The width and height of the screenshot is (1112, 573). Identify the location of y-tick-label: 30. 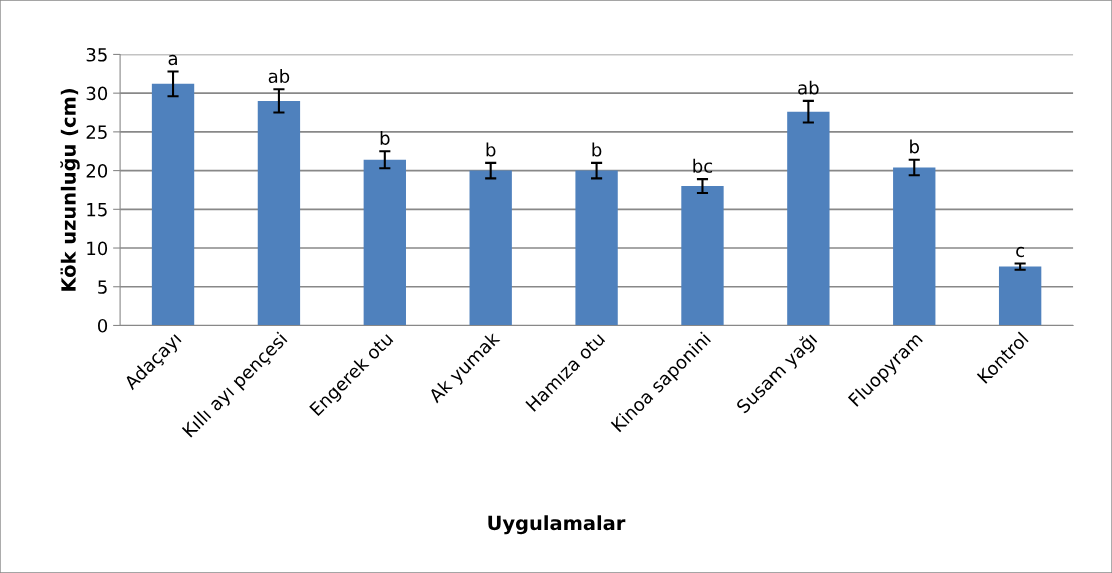
(97, 93).